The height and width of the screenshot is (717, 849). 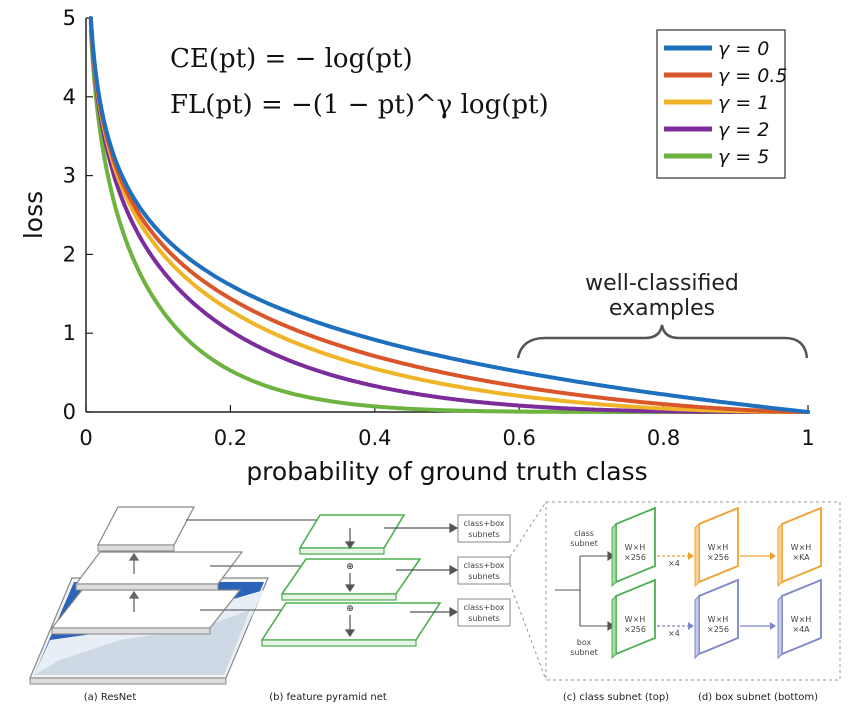 What do you see at coordinates (663, 438) in the screenshot?
I see `x-tick-label: 0.8` at bounding box center [663, 438].